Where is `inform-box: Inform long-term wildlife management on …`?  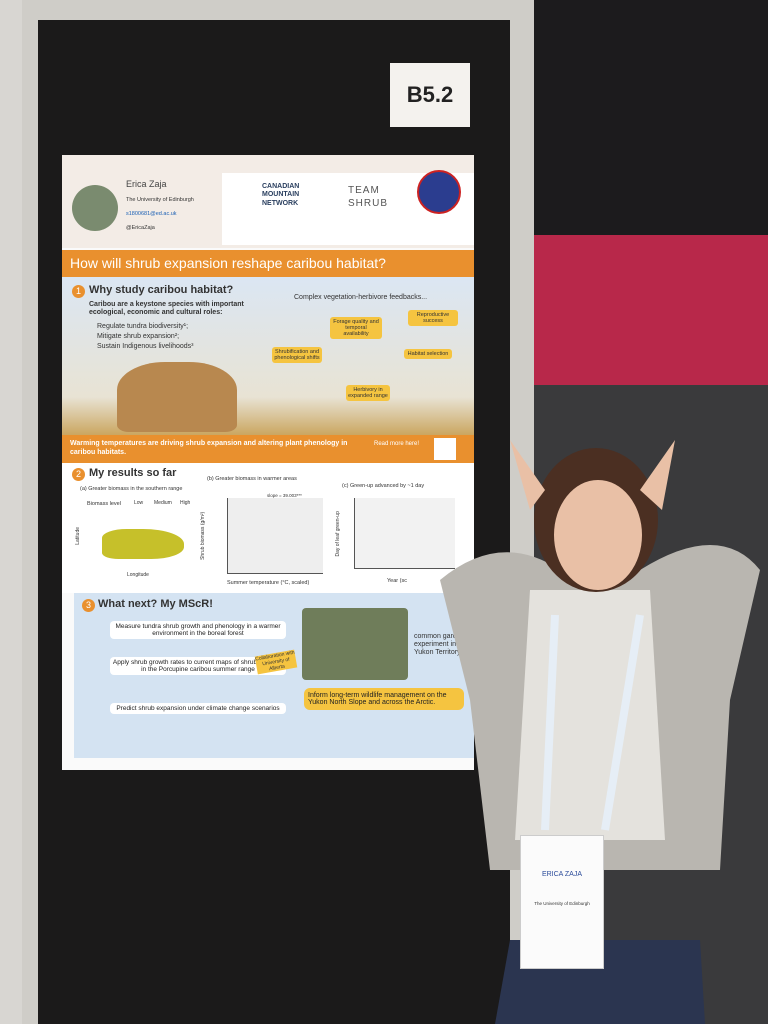 inform-box: Inform long-term wildlife management on … is located at coordinates (384, 699).